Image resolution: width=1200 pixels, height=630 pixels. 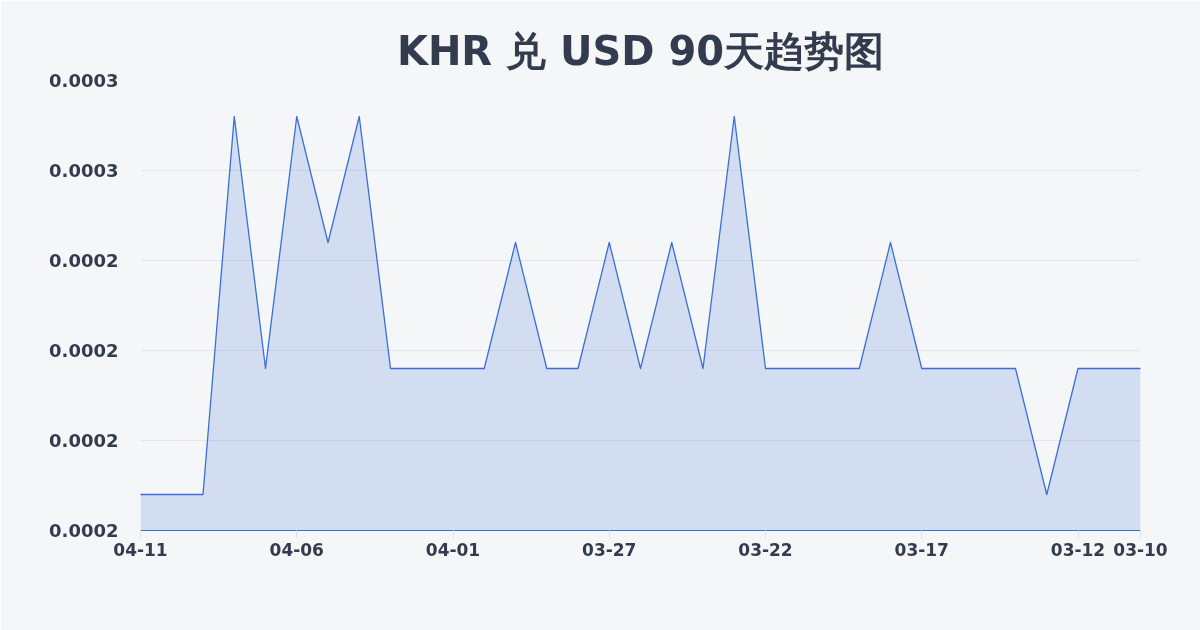 What do you see at coordinates (140, 549) in the screenshot?
I see `x-tick-label: 04-11` at bounding box center [140, 549].